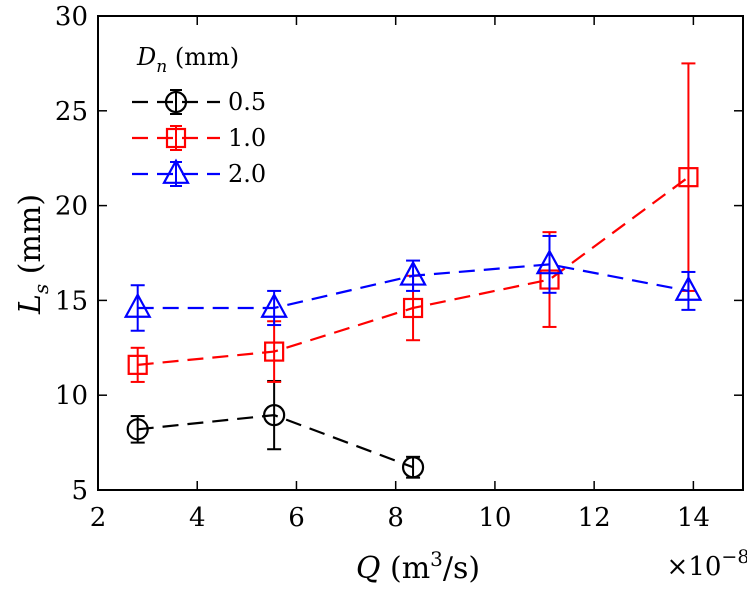 The height and width of the screenshot is (589, 747). I want to click on x-tick-label: 10, so click(494, 518).